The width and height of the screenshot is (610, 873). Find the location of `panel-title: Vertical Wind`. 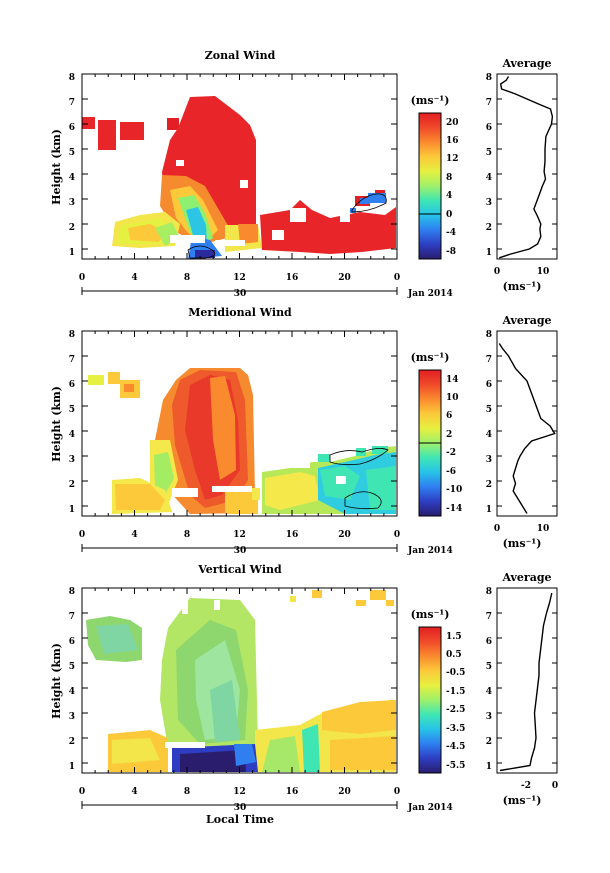

panel-title: Vertical Wind is located at coordinates (239, 569).